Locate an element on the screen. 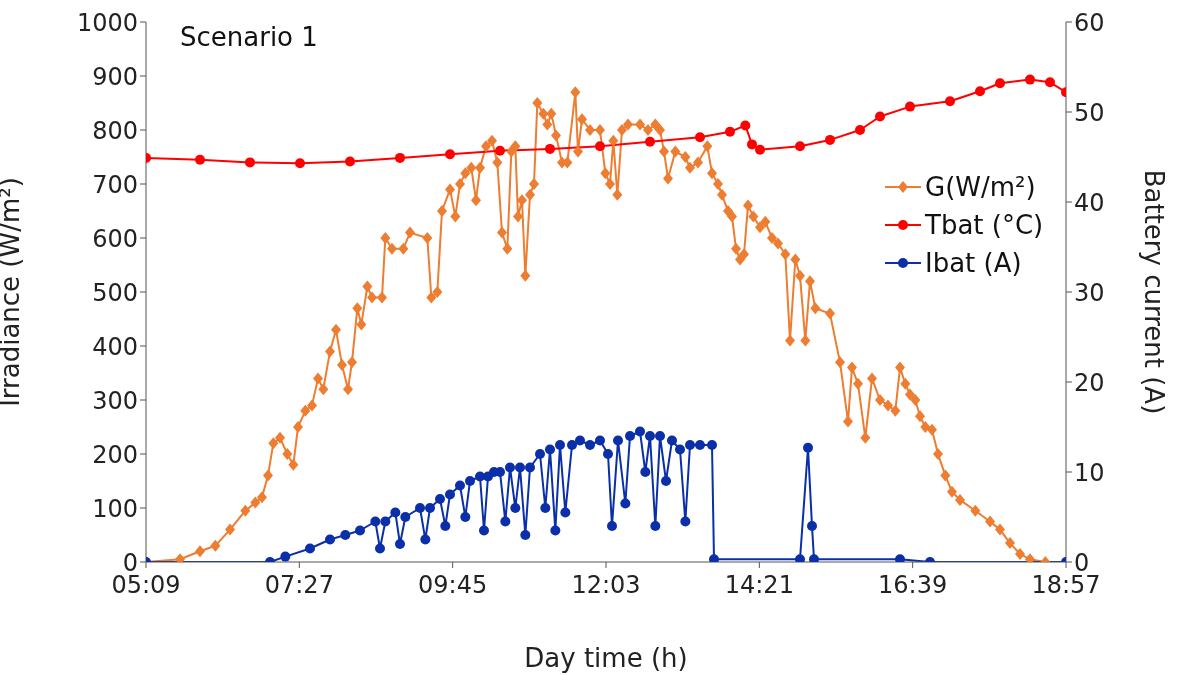 This screenshot has height=675, width=1190. x-tick-label: 18:57 is located at coordinates (1066, 585).